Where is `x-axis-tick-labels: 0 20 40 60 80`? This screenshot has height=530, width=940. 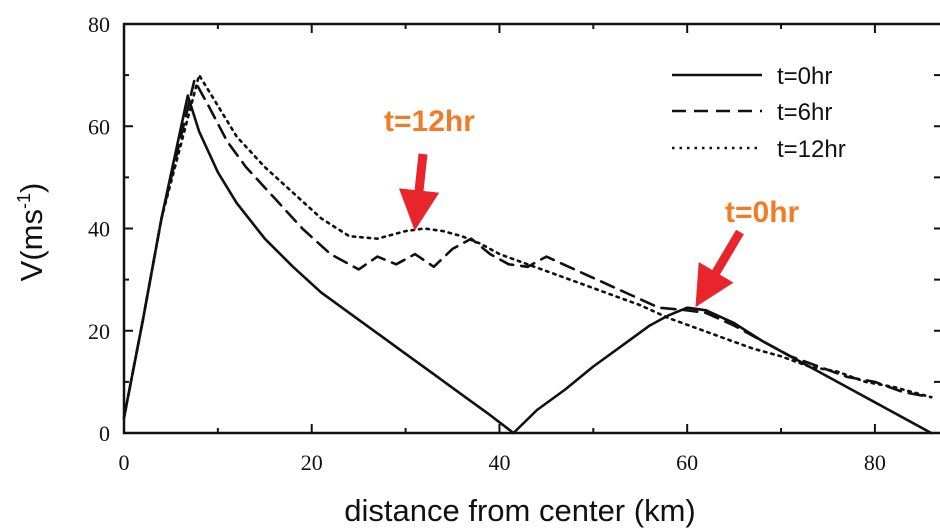
x-axis-tick-labels: 0 20 40 60 80 is located at coordinates (502, 462).